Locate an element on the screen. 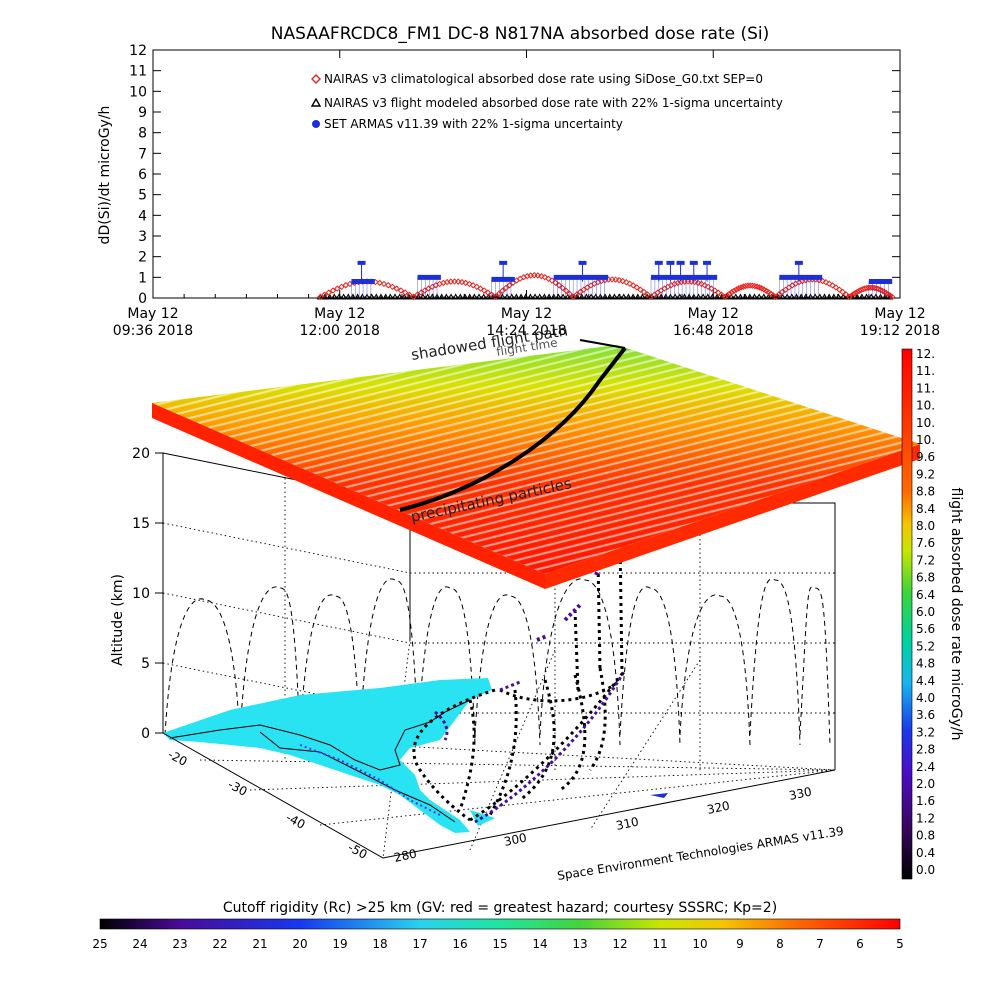  longitude-tick-label: 310 is located at coordinates (627, 823).